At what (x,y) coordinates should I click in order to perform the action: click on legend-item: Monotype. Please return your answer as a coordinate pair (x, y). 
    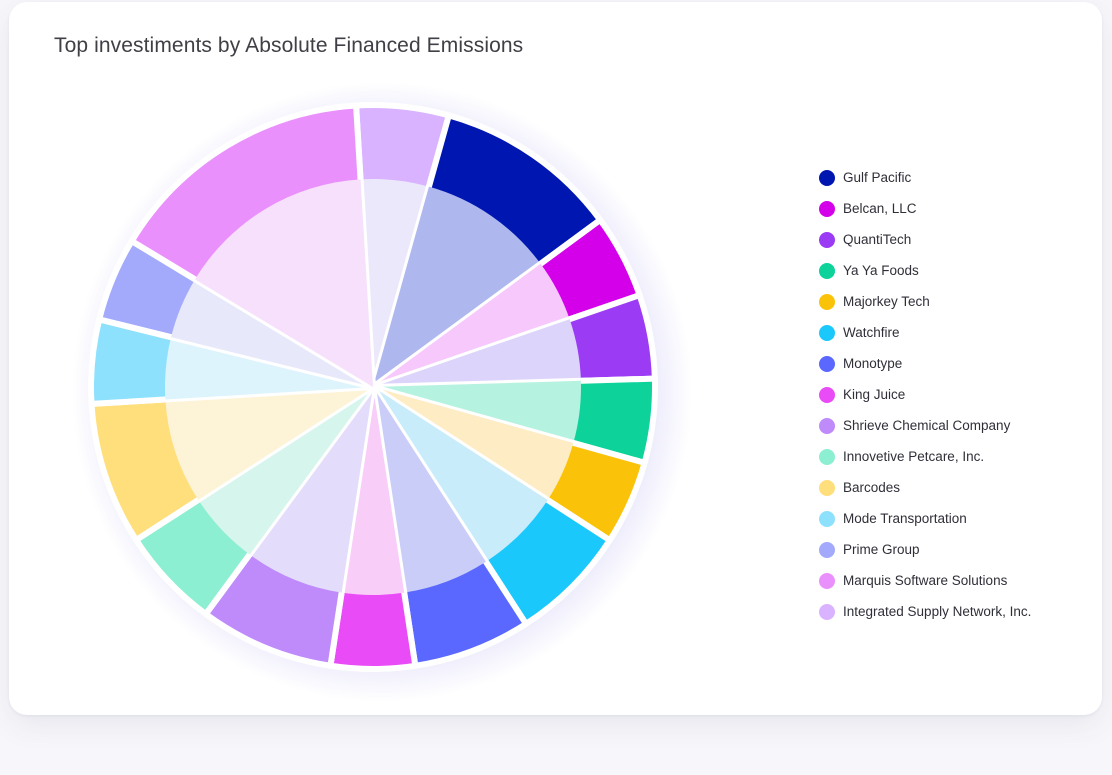
    Looking at the image, I should click on (925, 363).